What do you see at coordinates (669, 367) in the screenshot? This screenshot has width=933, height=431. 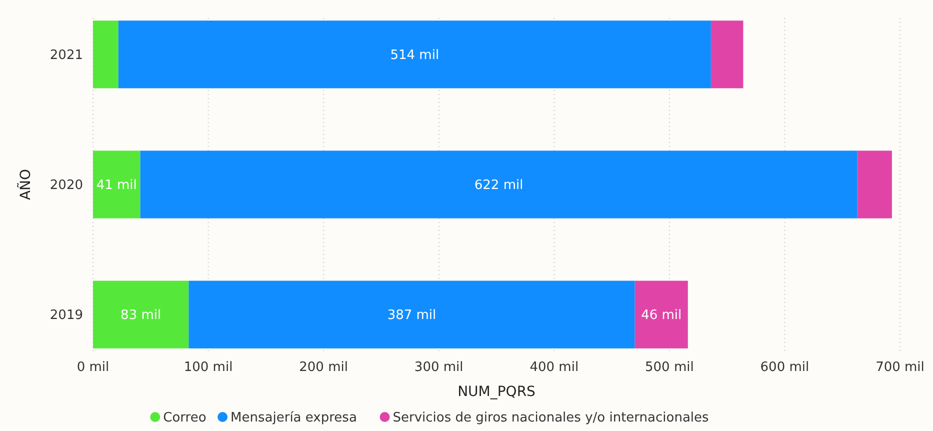 I see `x-tick-label: 500 mil` at bounding box center [669, 367].